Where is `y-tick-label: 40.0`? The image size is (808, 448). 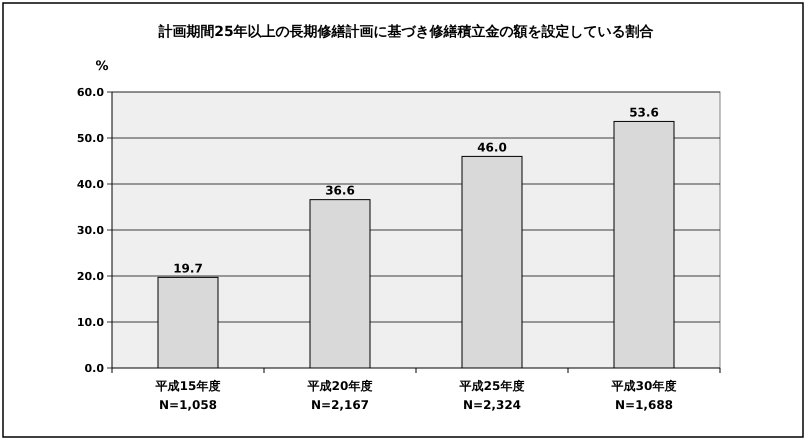
y-tick-label: 40.0 is located at coordinates (90, 184).